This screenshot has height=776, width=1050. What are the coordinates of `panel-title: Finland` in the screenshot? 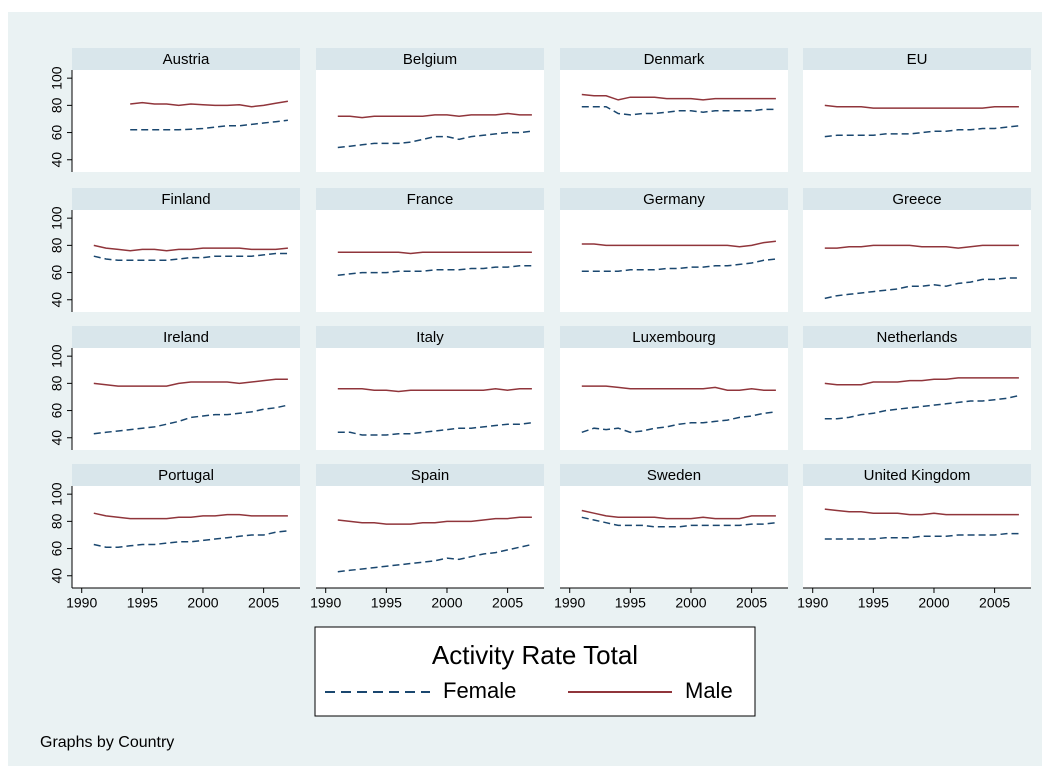 It's located at (185, 199).